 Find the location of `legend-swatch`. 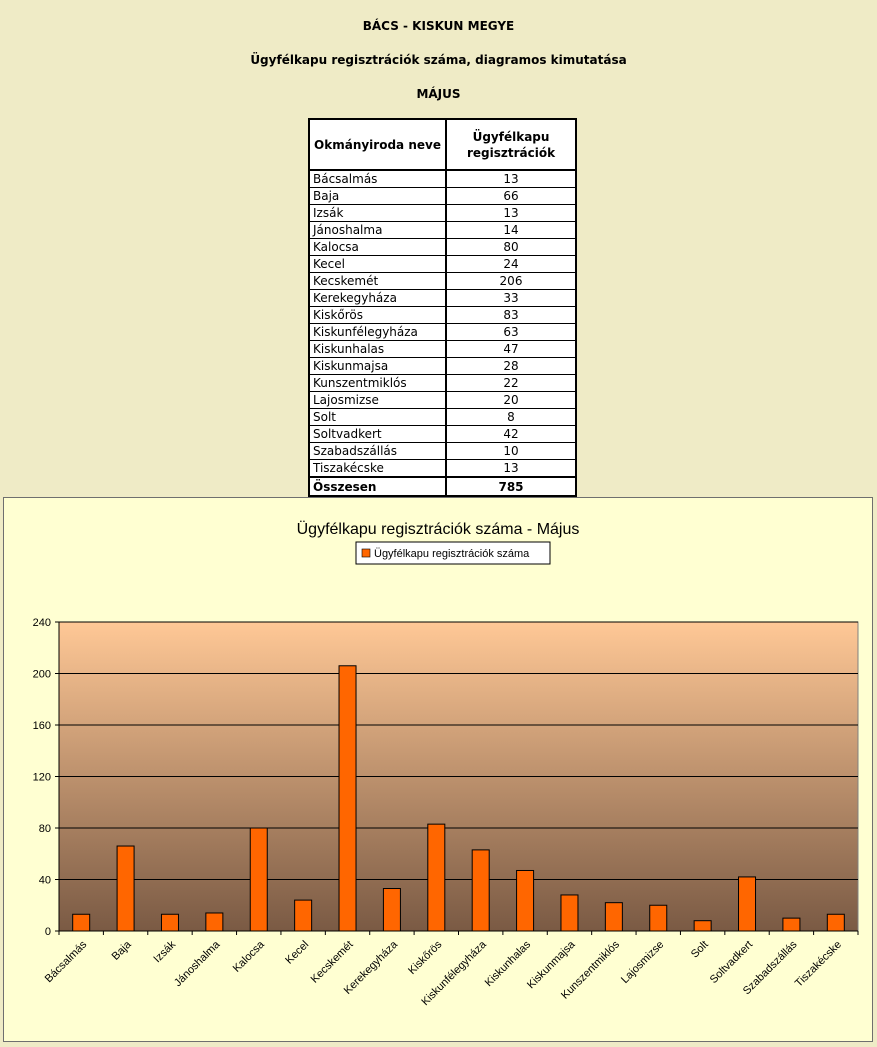

legend-swatch is located at coordinates (366, 553).